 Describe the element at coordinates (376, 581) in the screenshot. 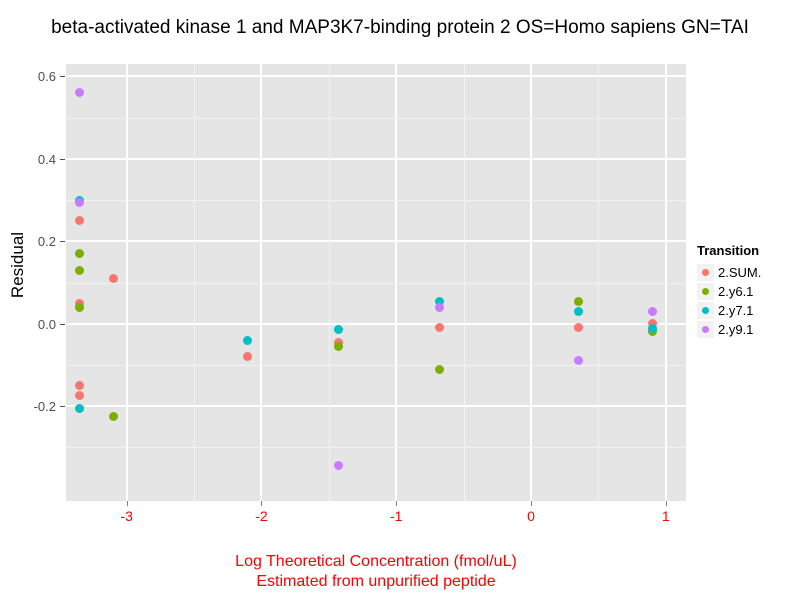

I see `x-axis-title-line2: Estimated from unpurified peptide` at that location.